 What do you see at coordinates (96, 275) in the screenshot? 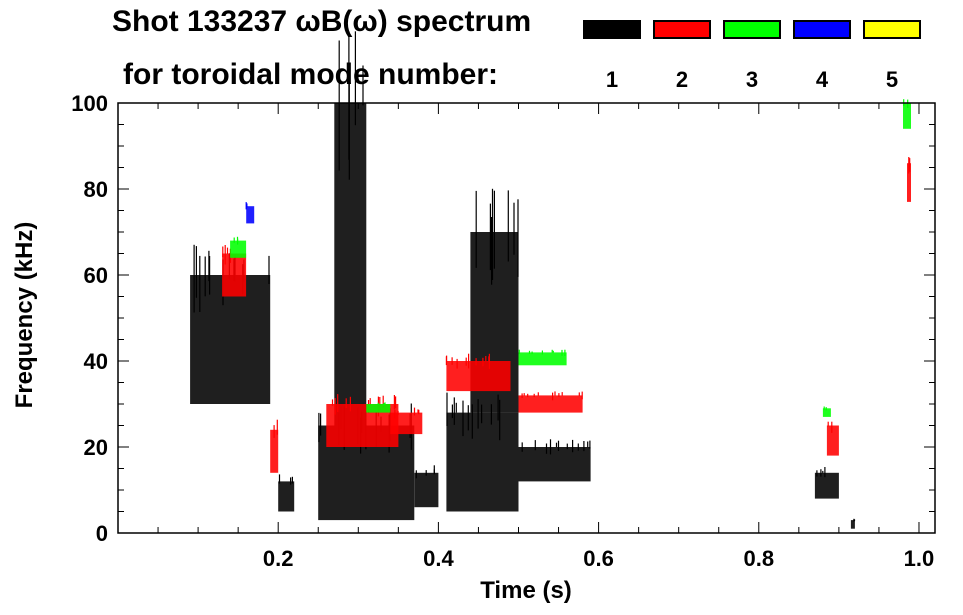
I see `y-tick-label: 60` at bounding box center [96, 275].